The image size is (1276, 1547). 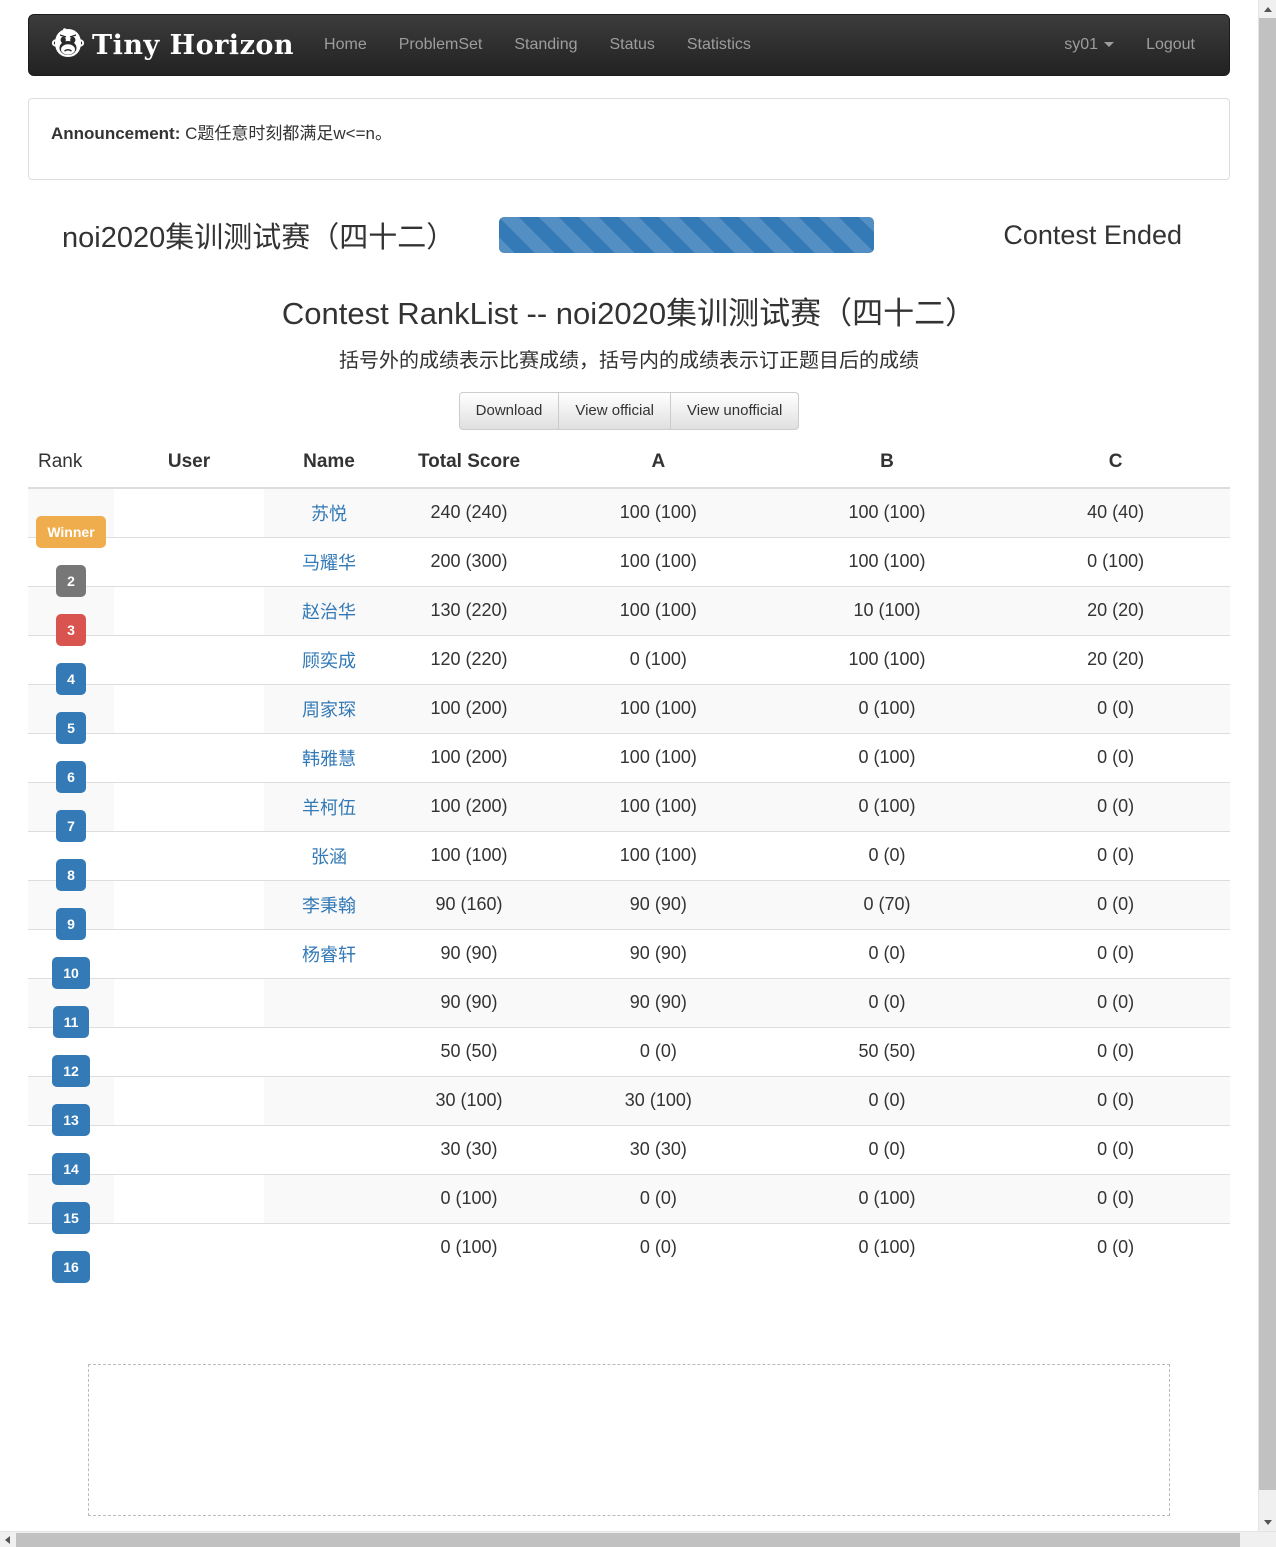 I want to click on contest-progress-bar, so click(x=687, y=235).